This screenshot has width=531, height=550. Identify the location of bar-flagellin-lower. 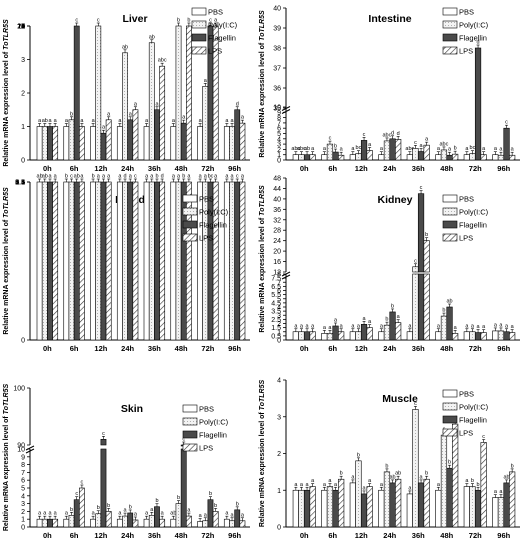
(421, 307).